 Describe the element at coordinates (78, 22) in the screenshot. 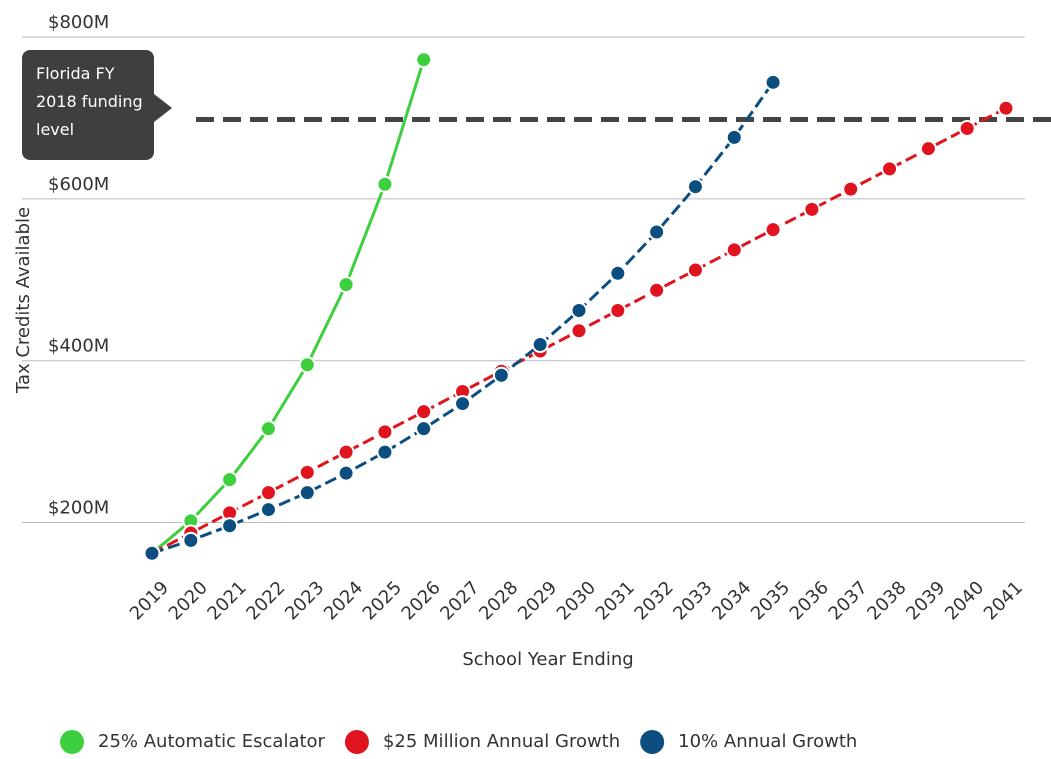

I see `y-tick-label: $800M` at that location.